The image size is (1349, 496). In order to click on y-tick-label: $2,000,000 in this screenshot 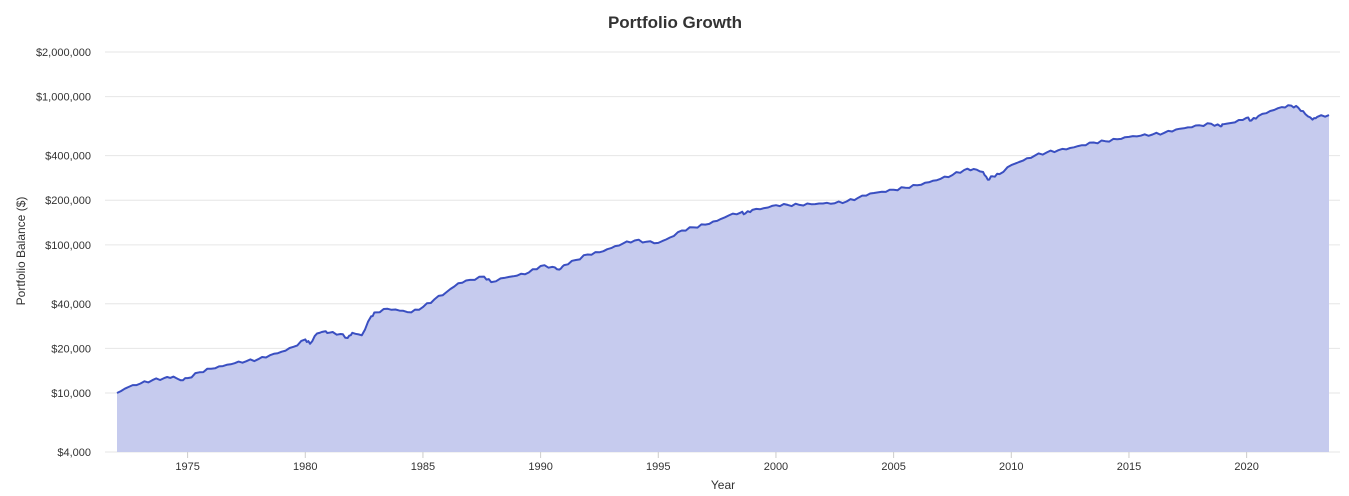, I will do `click(63, 53)`.